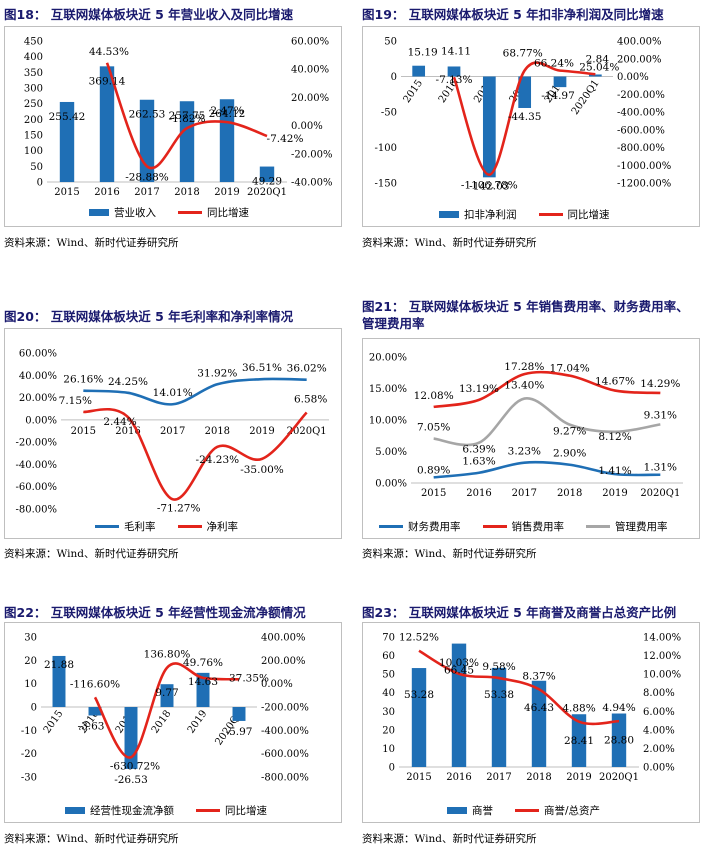  What do you see at coordinates (499, 695) in the screenshot?
I see `fig23-data-label: 53.38` at bounding box center [499, 695].